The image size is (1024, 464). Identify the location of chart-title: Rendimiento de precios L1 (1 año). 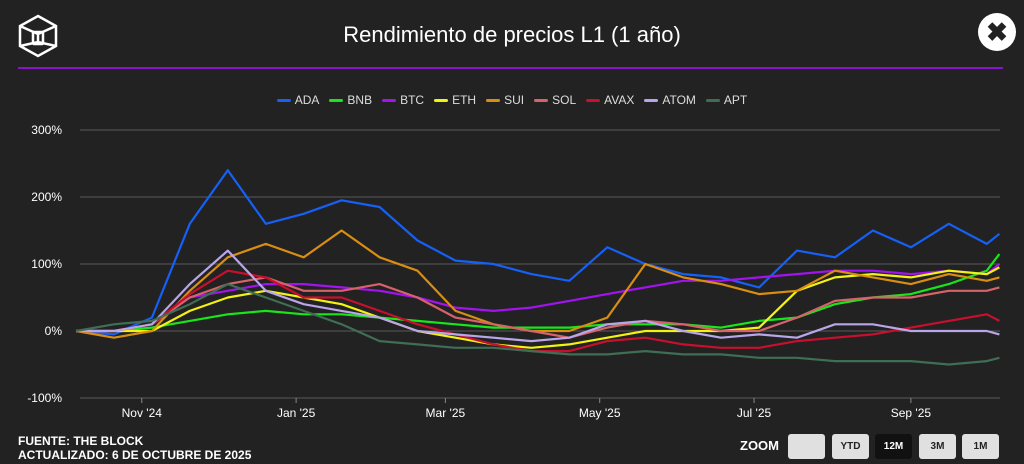
(512, 34).